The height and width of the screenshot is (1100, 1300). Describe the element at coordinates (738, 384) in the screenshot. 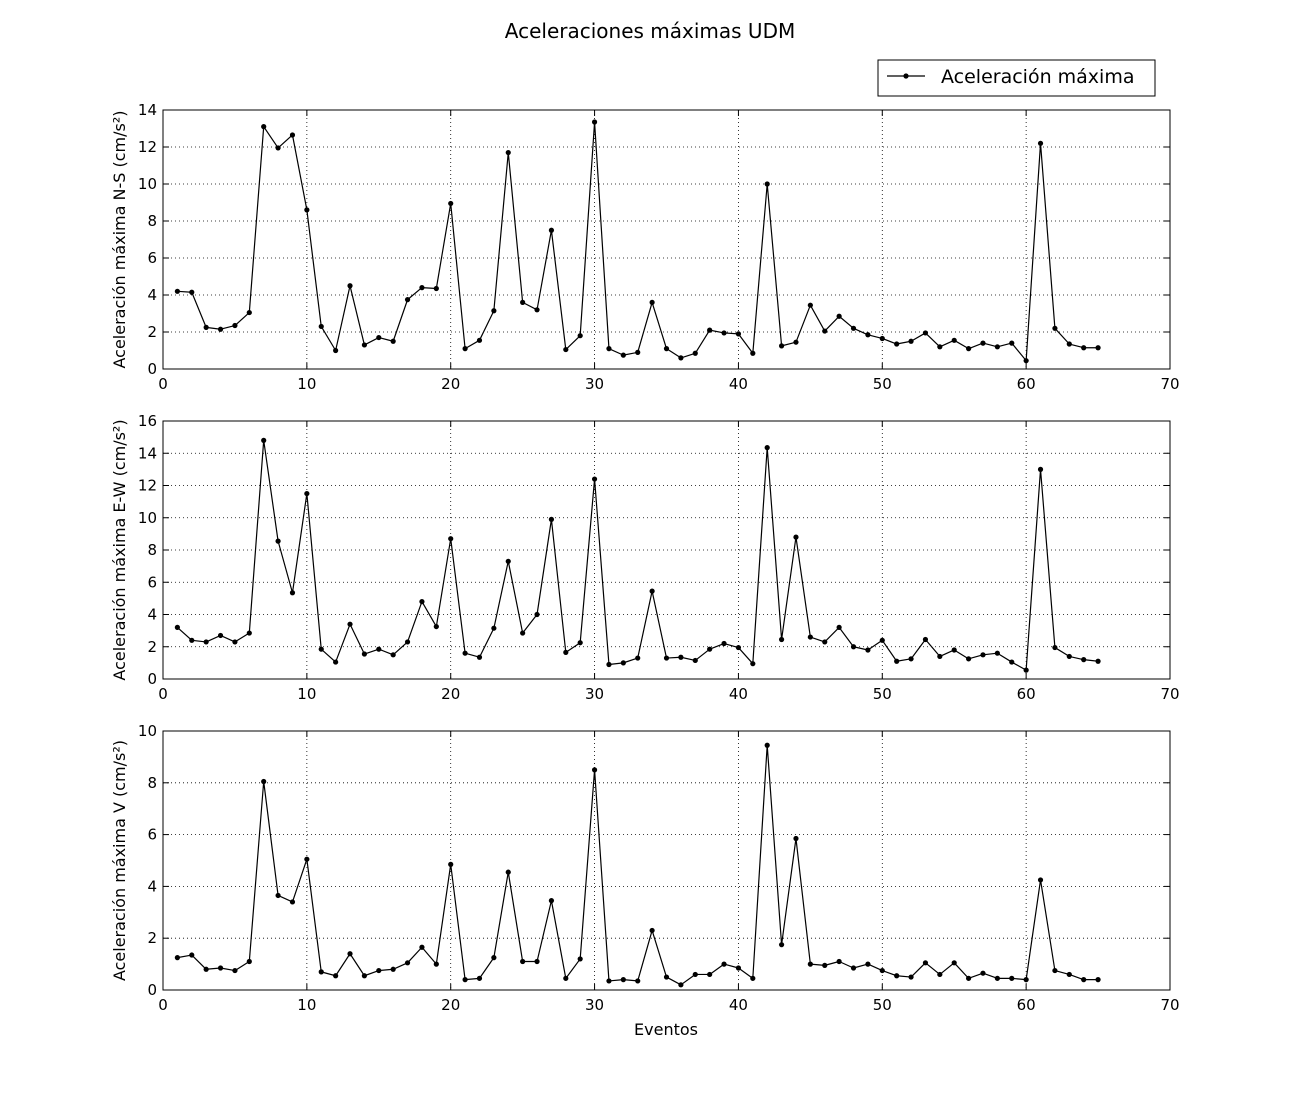

I see `ns-xtick-label: 40` at that location.